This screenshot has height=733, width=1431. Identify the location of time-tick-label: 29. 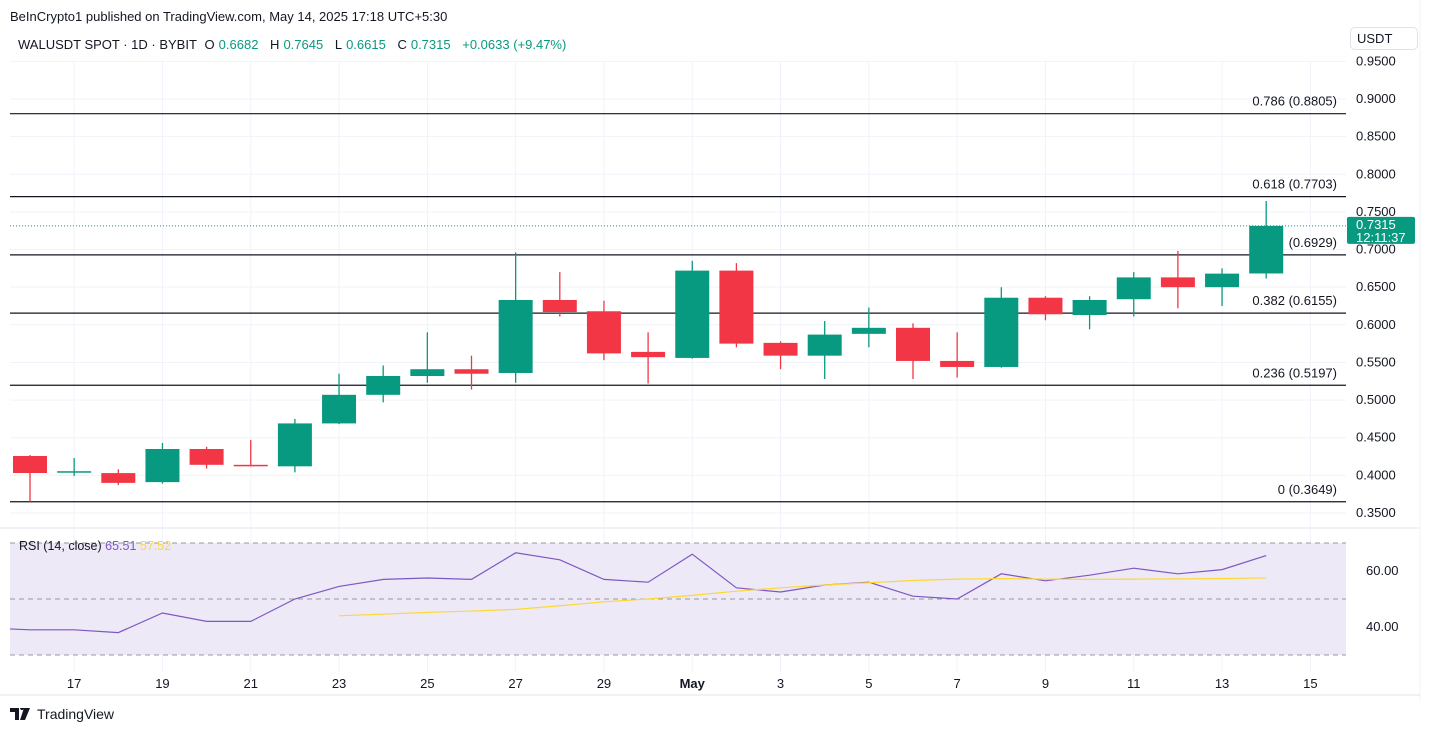
(604, 683).